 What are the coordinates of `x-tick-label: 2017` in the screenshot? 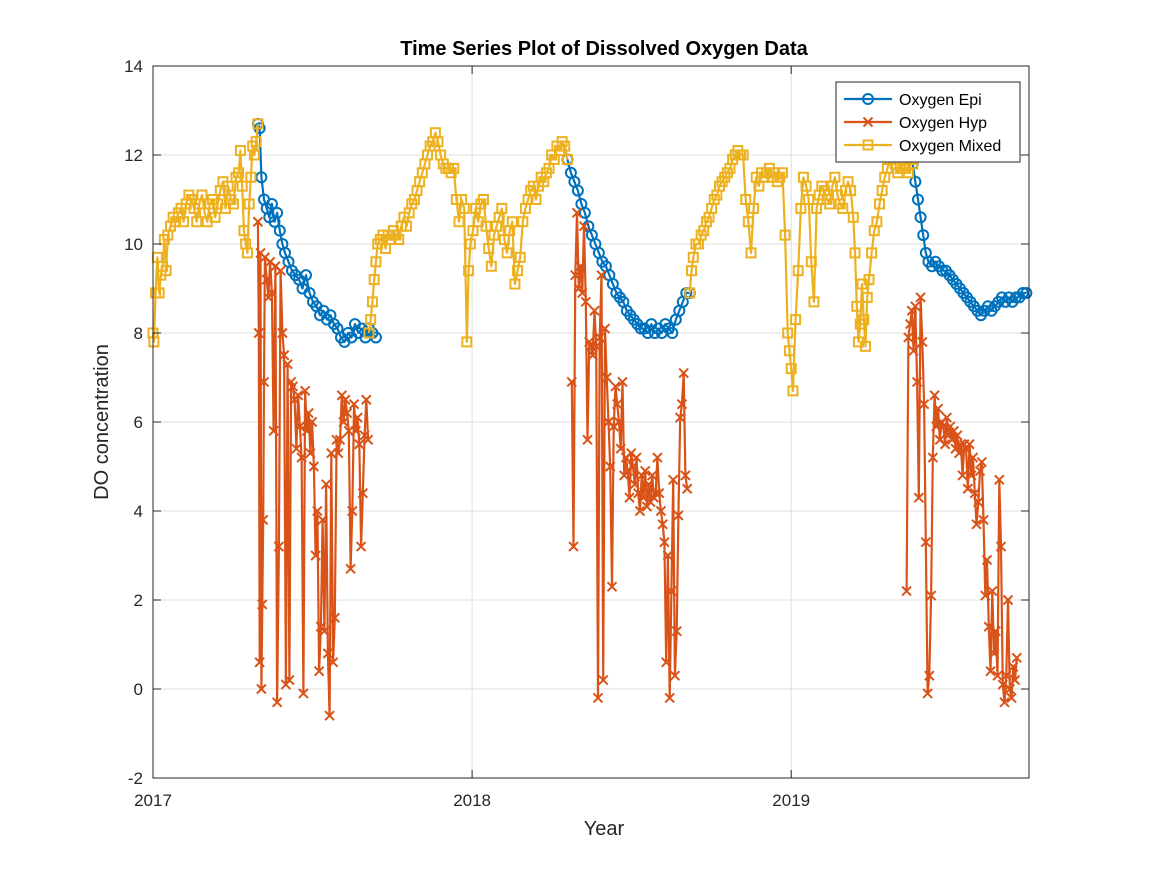 It's located at (153, 800).